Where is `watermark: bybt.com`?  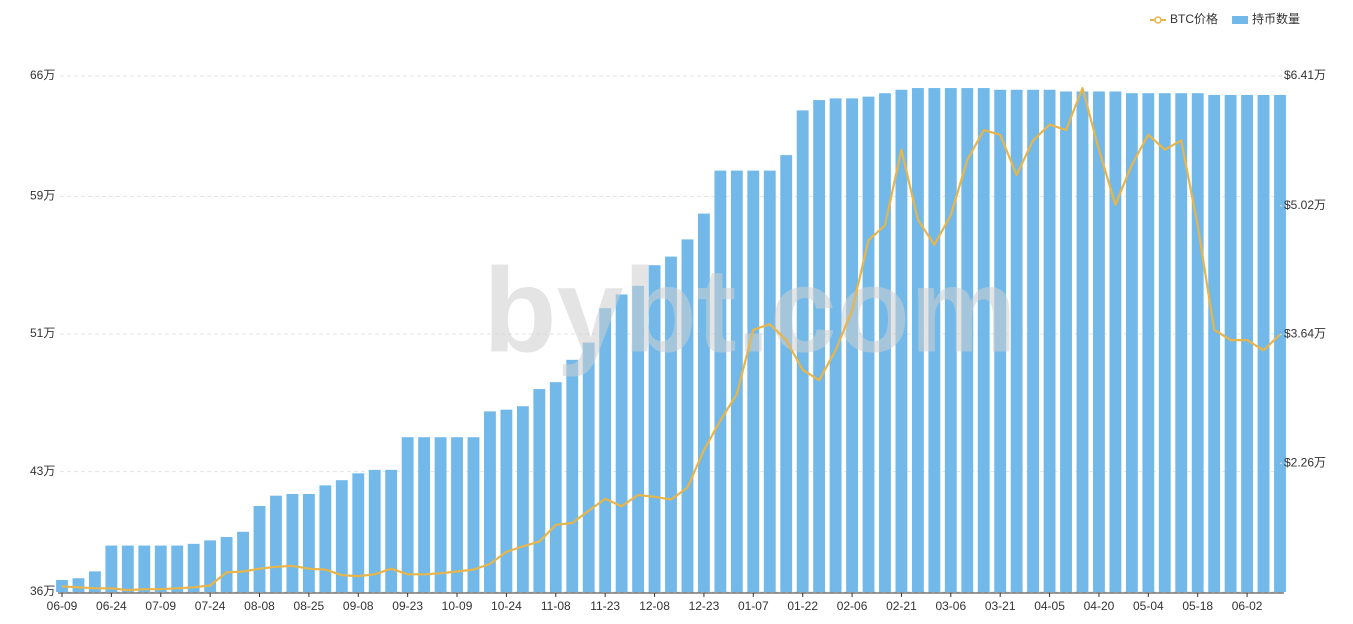 watermark: bybt.com is located at coordinates (749, 311).